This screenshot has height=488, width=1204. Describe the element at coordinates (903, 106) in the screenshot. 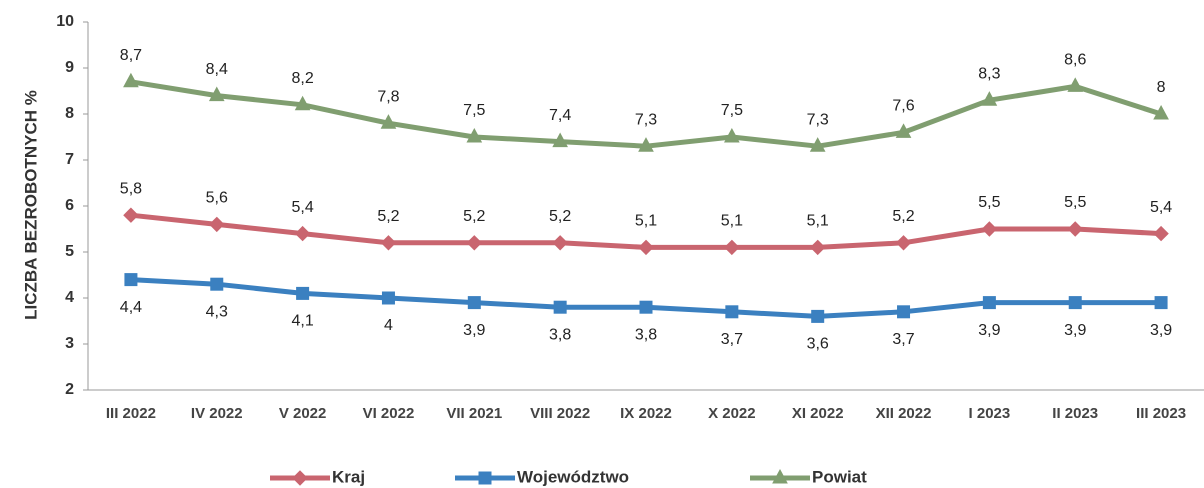

I see `data-label: 7,6` at that location.